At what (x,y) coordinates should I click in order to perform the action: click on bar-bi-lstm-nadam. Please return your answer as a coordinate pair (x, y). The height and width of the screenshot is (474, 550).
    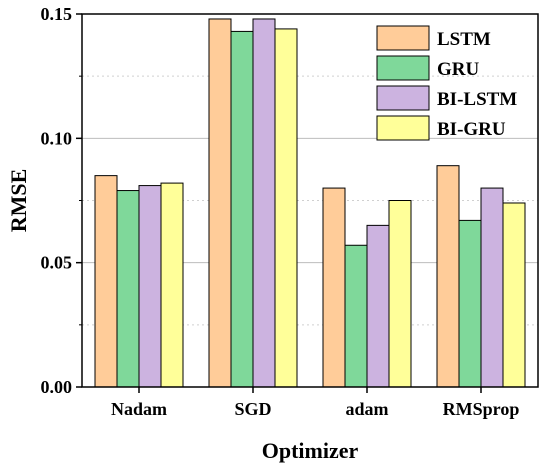
    Looking at the image, I should click on (150, 286).